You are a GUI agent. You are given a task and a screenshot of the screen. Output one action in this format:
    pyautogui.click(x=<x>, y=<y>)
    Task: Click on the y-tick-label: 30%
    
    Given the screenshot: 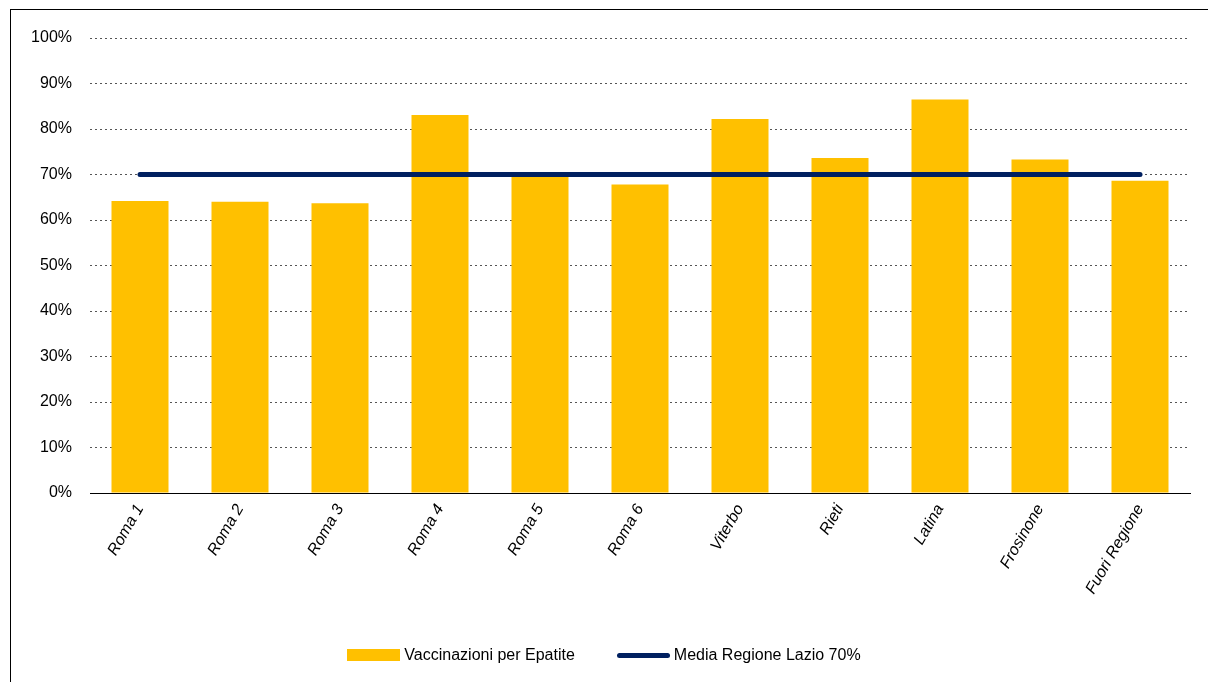 What is the action you would take?
    pyautogui.click(x=55, y=355)
    